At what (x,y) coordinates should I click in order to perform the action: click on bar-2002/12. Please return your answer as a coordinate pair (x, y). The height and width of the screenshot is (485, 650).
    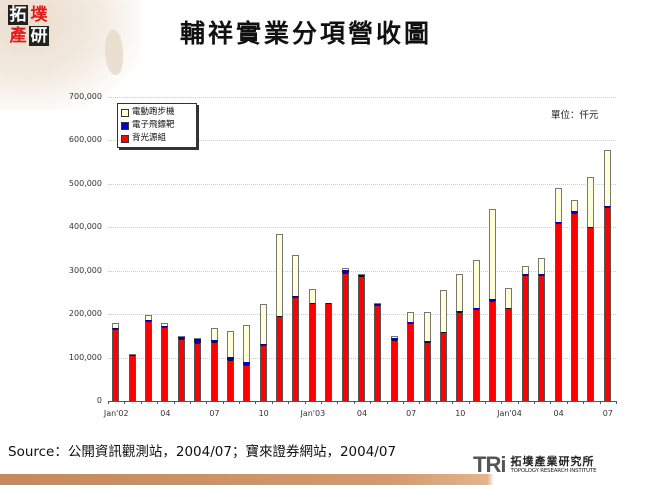
    Looking at the image, I should click on (296, 328).